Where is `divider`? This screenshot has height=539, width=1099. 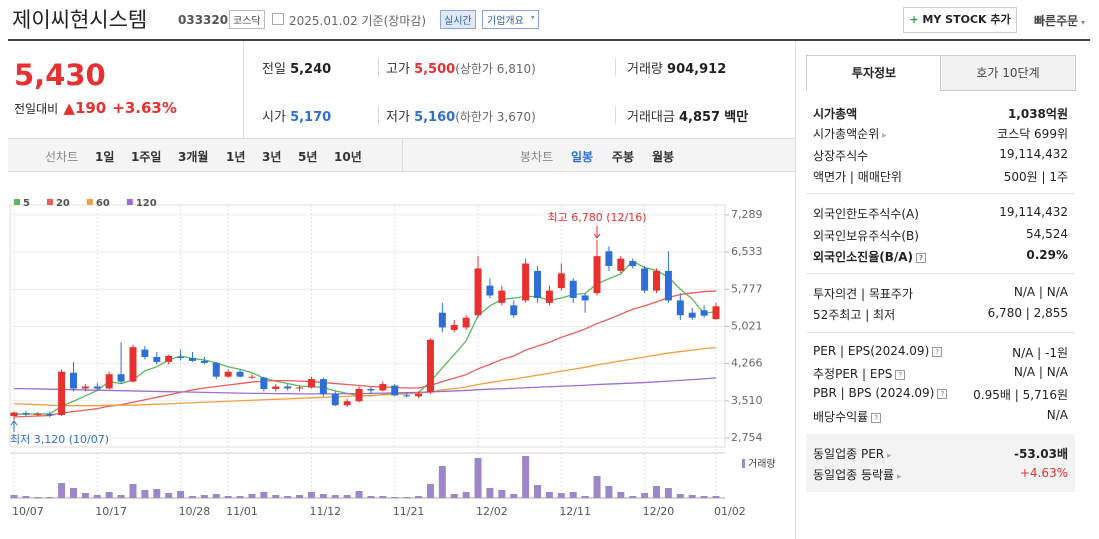 divider is located at coordinates (243, 89).